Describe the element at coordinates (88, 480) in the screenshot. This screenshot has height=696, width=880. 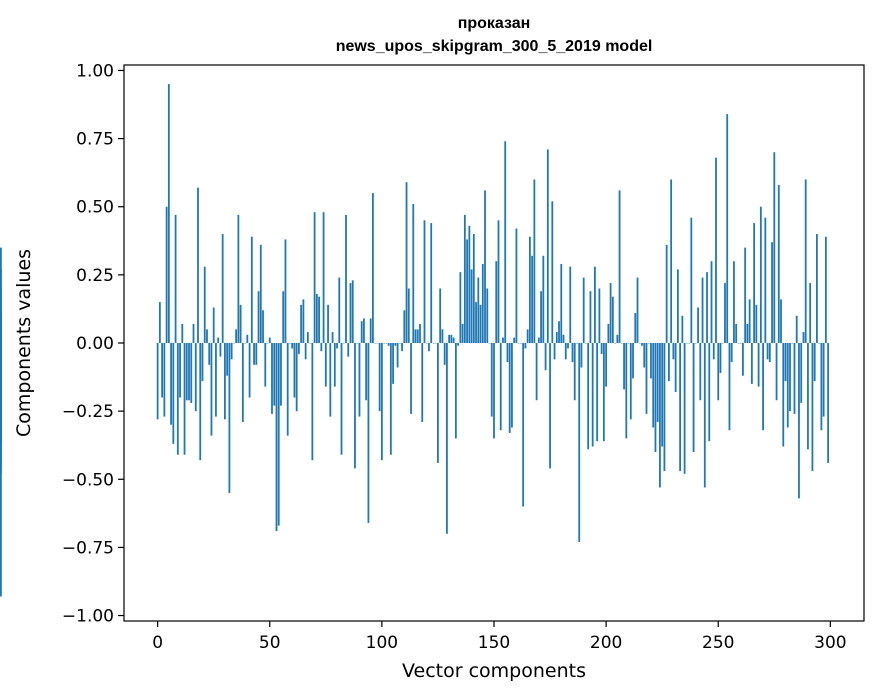
I see `y-tick-label: −0.50` at that location.